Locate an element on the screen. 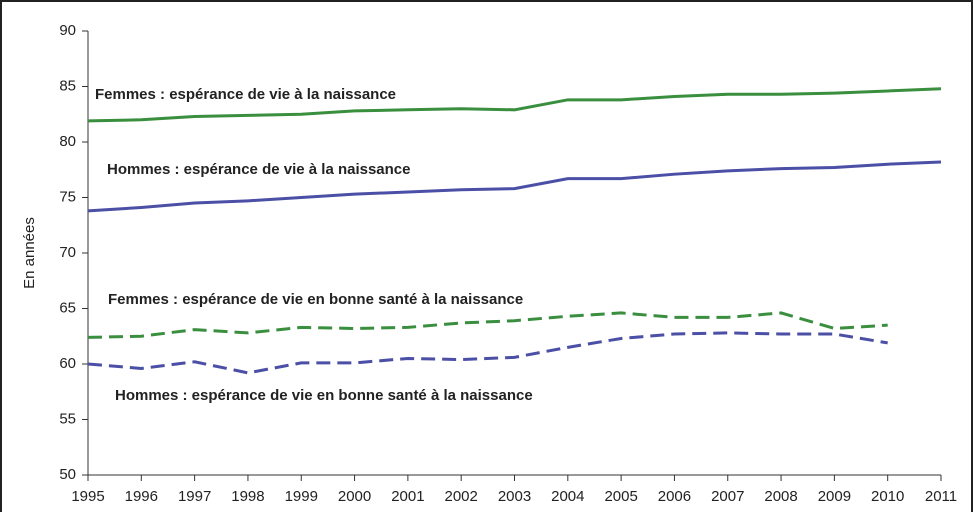 The width and height of the screenshot is (973, 512). y-tick-label: 85 is located at coordinates (67, 85).